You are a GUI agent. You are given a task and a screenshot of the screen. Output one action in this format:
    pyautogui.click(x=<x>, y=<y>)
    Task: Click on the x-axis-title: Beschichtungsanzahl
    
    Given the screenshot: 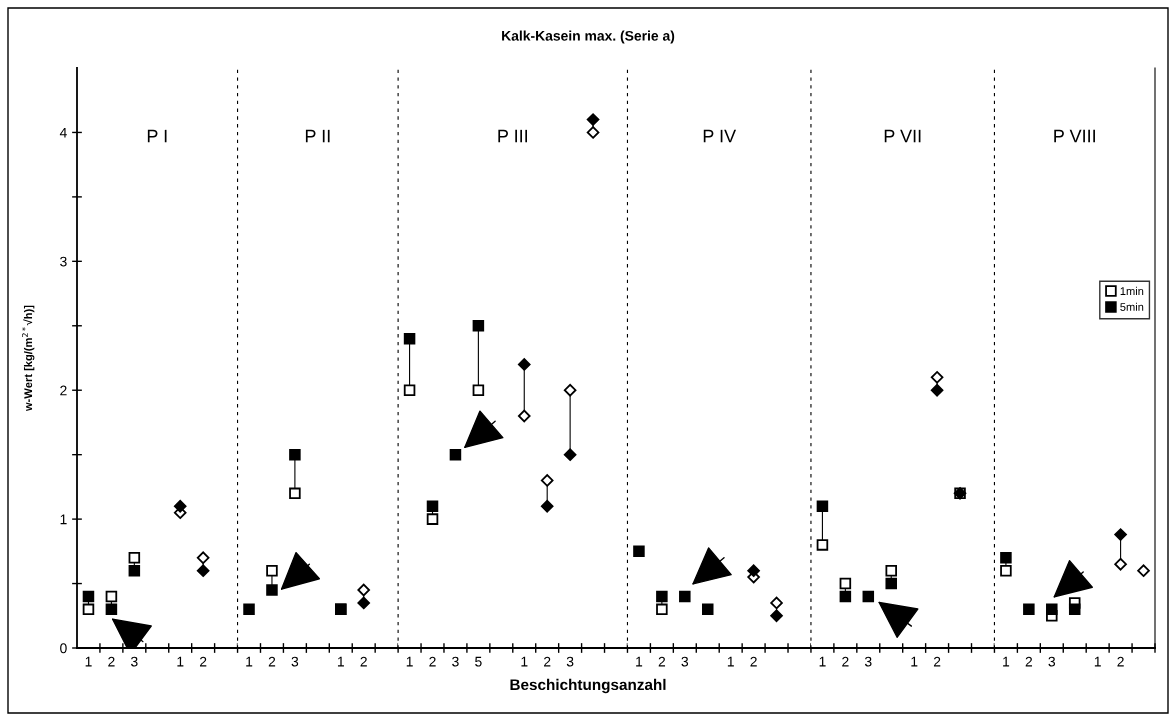 What is the action you would take?
    pyautogui.click(x=588, y=686)
    